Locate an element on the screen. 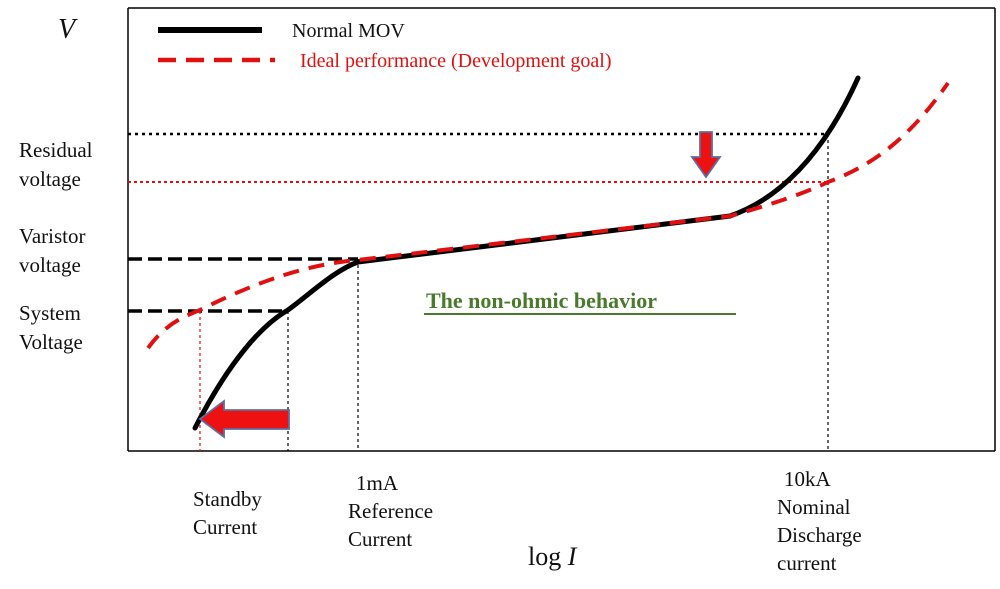 The image size is (1000, 589). non-ohmic-behavior-label: The non-ohmic behavior is located at coordinates (541, 300).